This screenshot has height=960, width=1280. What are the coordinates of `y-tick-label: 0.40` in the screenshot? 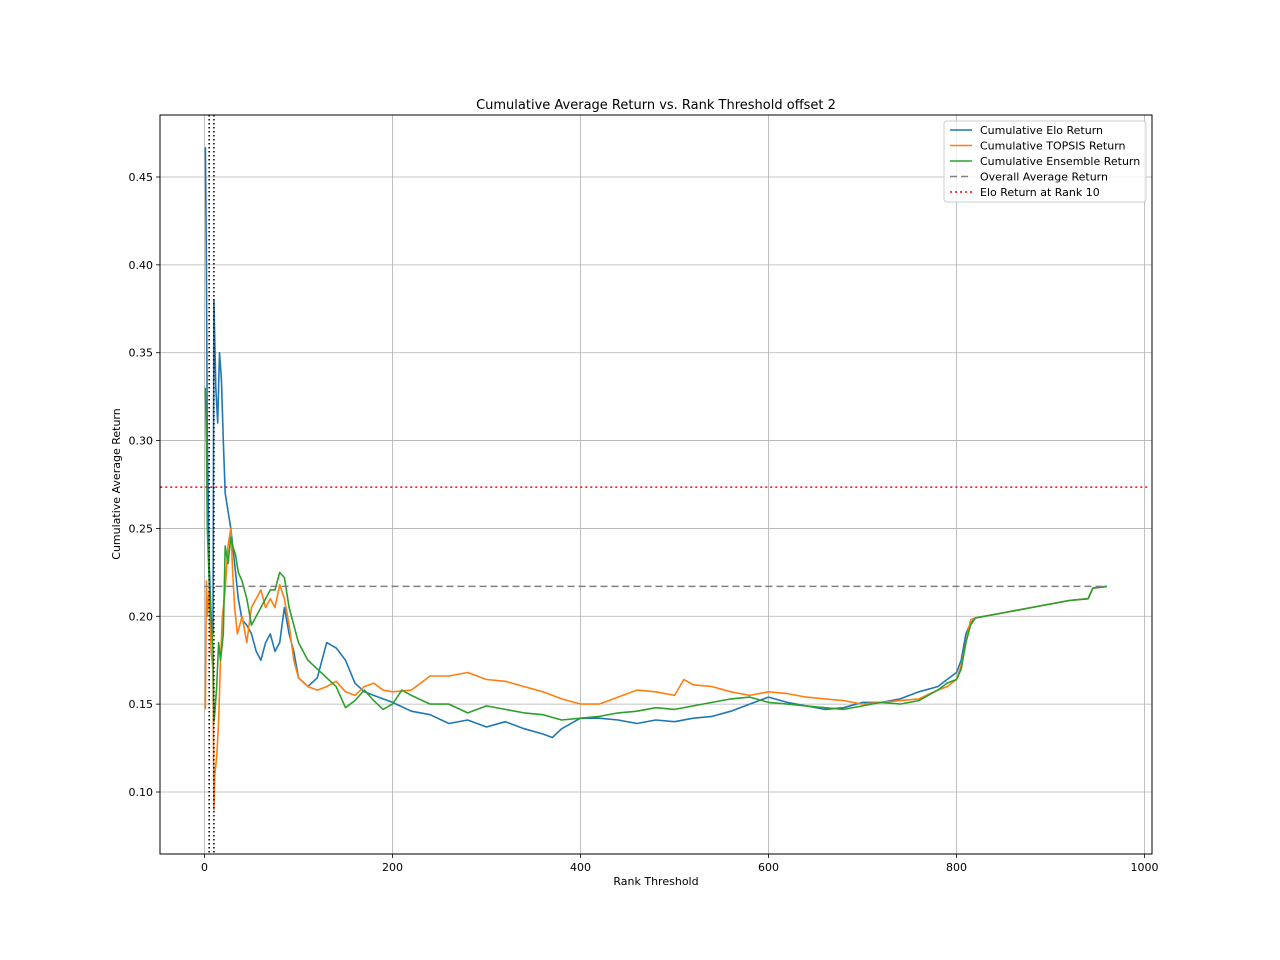 It's located at (141, 265).